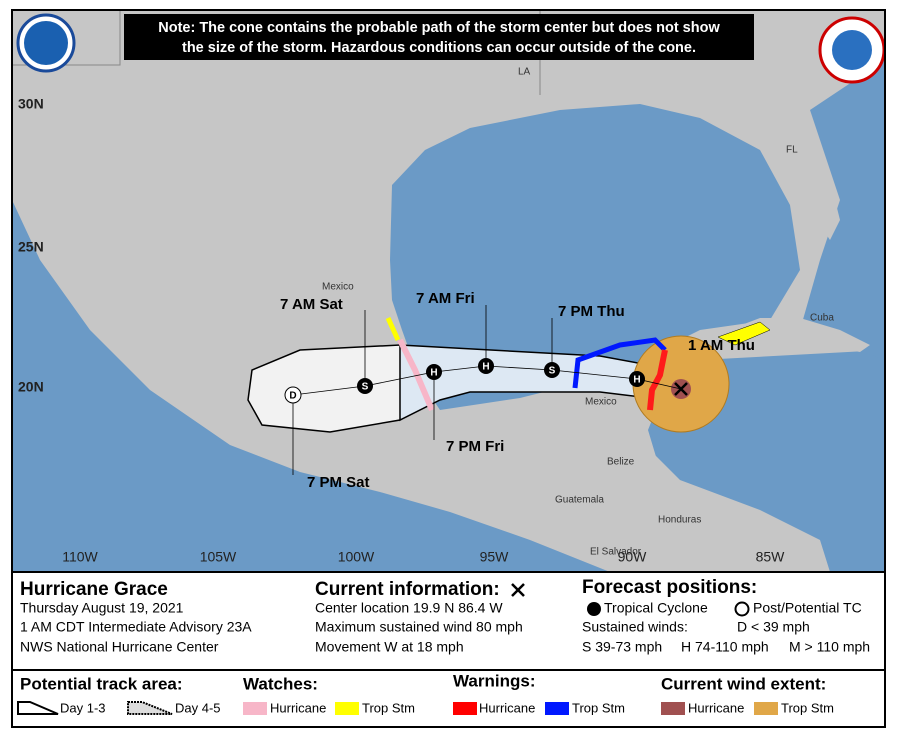 This screenshot has width=897, height=741. What do you see at coordinates (407, 589) in the screenshot?
I see `current-title: Current information:` at bounding box center [407, 589].